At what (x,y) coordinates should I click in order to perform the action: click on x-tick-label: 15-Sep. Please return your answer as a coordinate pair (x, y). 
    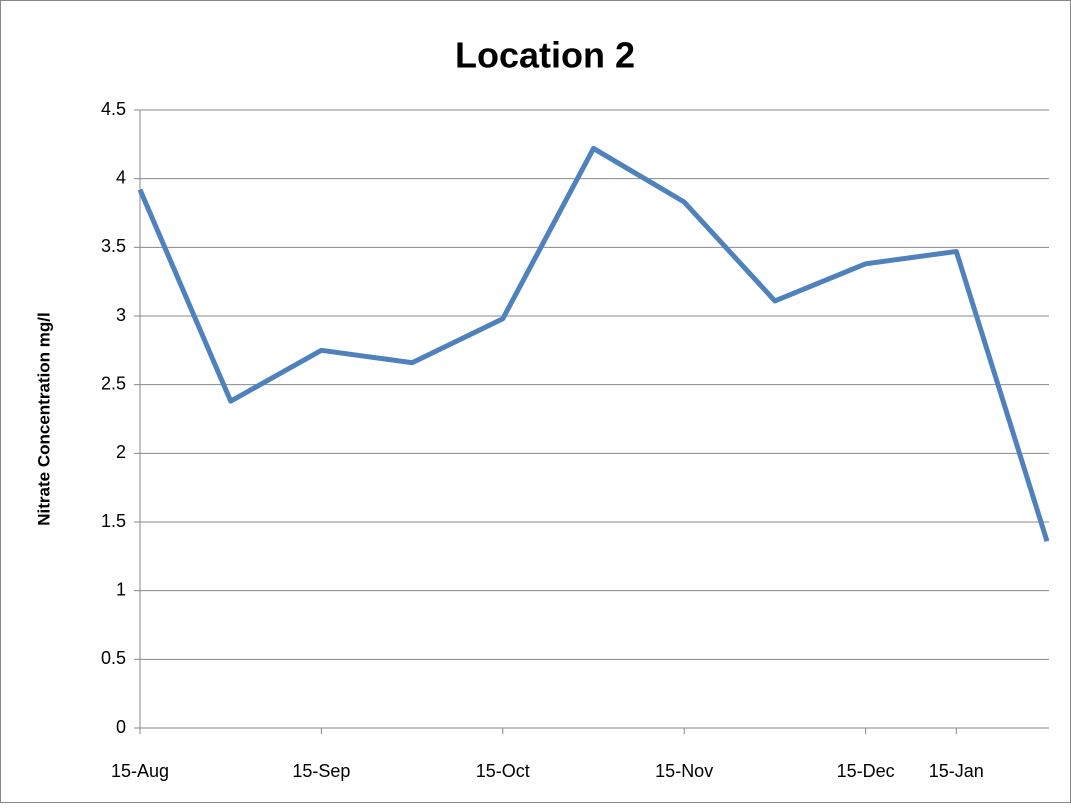
    Looking at the image, I should click on (321, 771).